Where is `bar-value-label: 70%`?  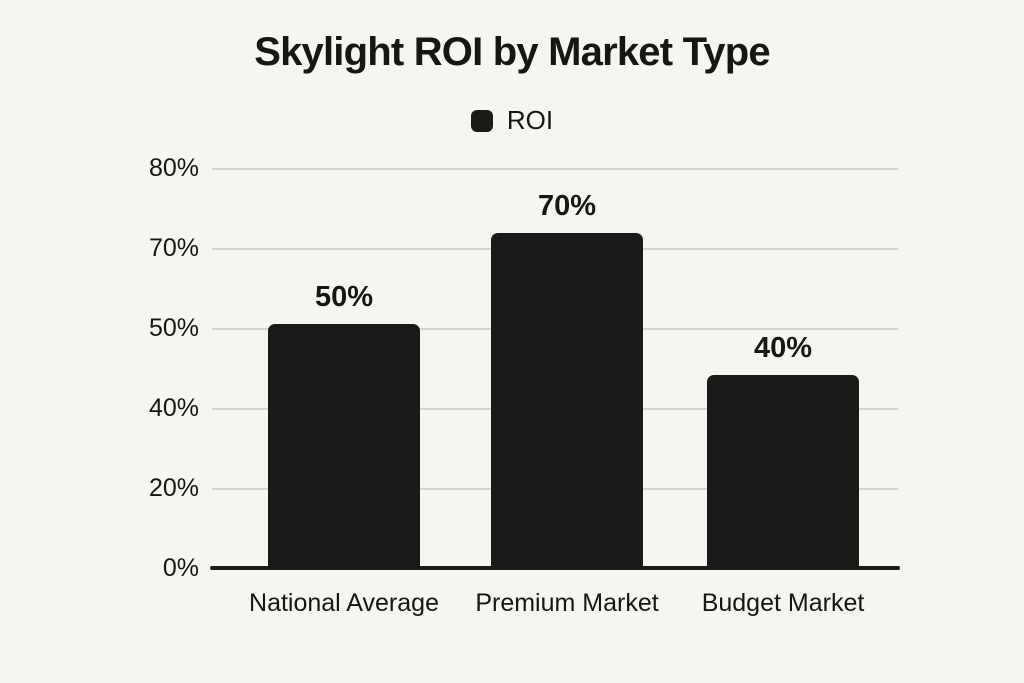 bar-value-label: 70% is located at coordinates (567, 206).